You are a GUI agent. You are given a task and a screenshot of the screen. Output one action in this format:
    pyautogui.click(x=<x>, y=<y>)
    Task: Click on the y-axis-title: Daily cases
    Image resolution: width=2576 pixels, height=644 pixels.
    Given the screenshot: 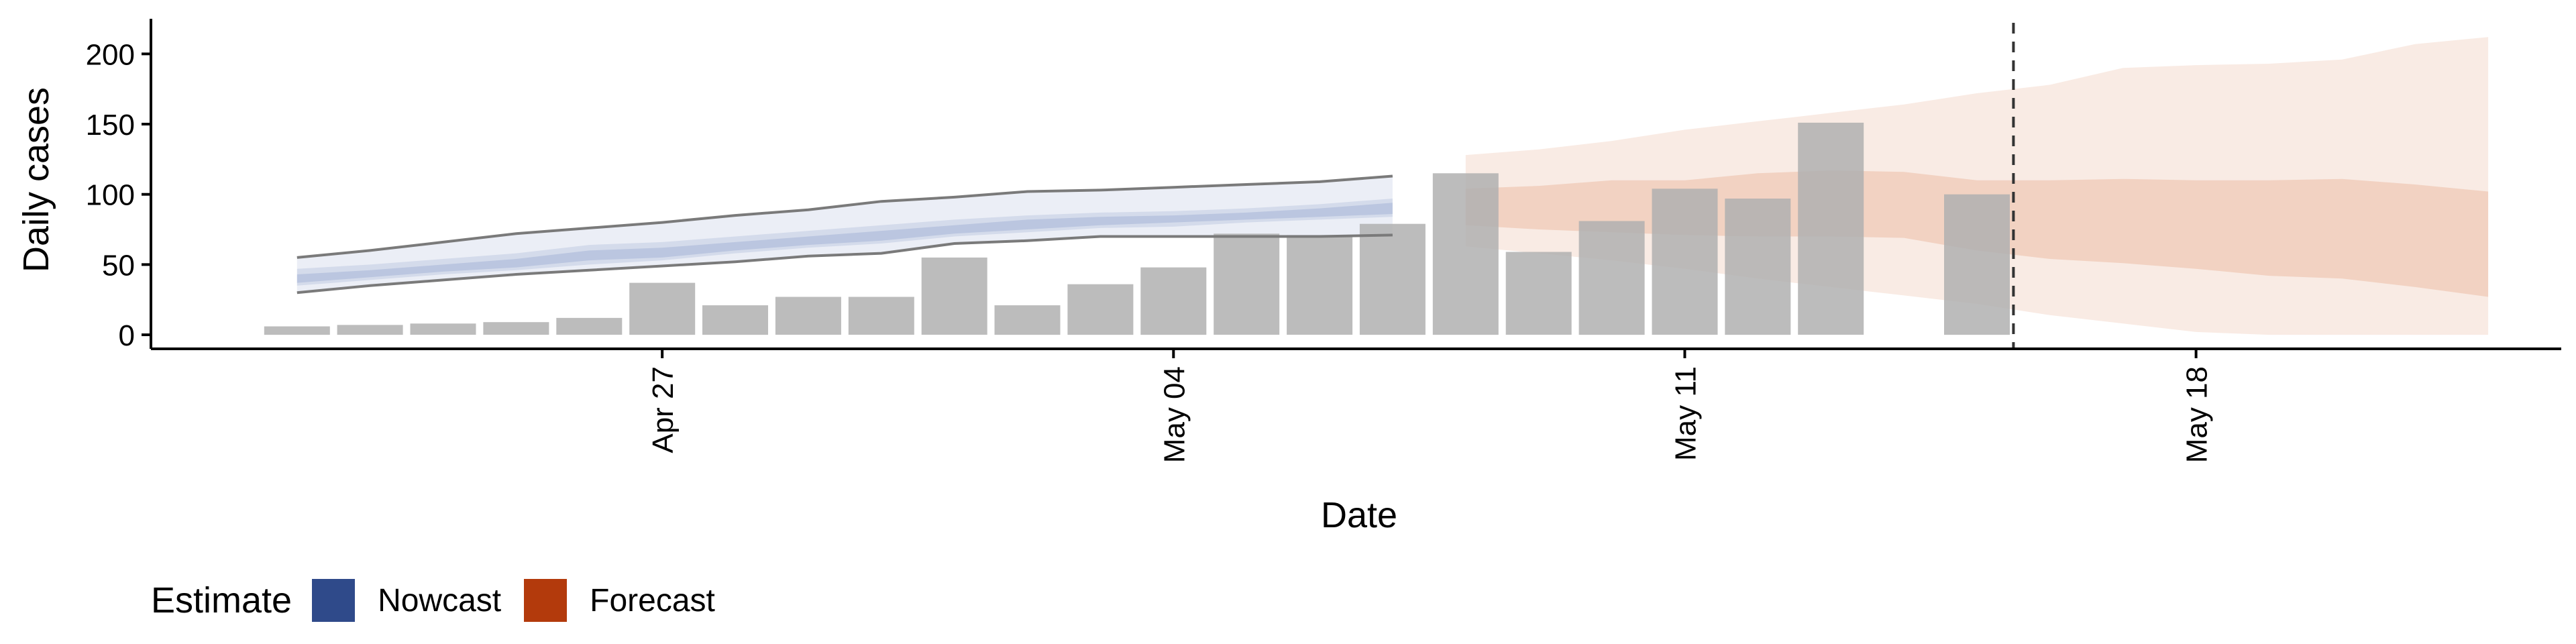 What is the action you would take?
    pyautogui.click(x=36, y=179)
    